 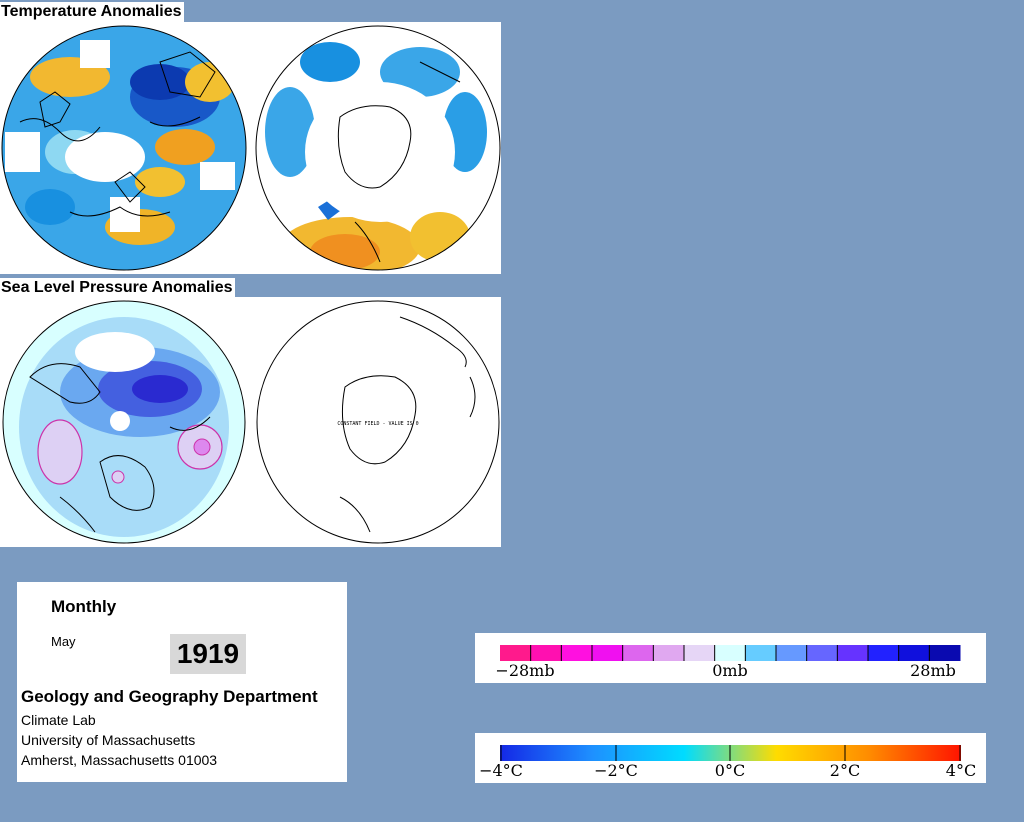 I want to click on temperature-colorbar, so click(x=730, y=753).